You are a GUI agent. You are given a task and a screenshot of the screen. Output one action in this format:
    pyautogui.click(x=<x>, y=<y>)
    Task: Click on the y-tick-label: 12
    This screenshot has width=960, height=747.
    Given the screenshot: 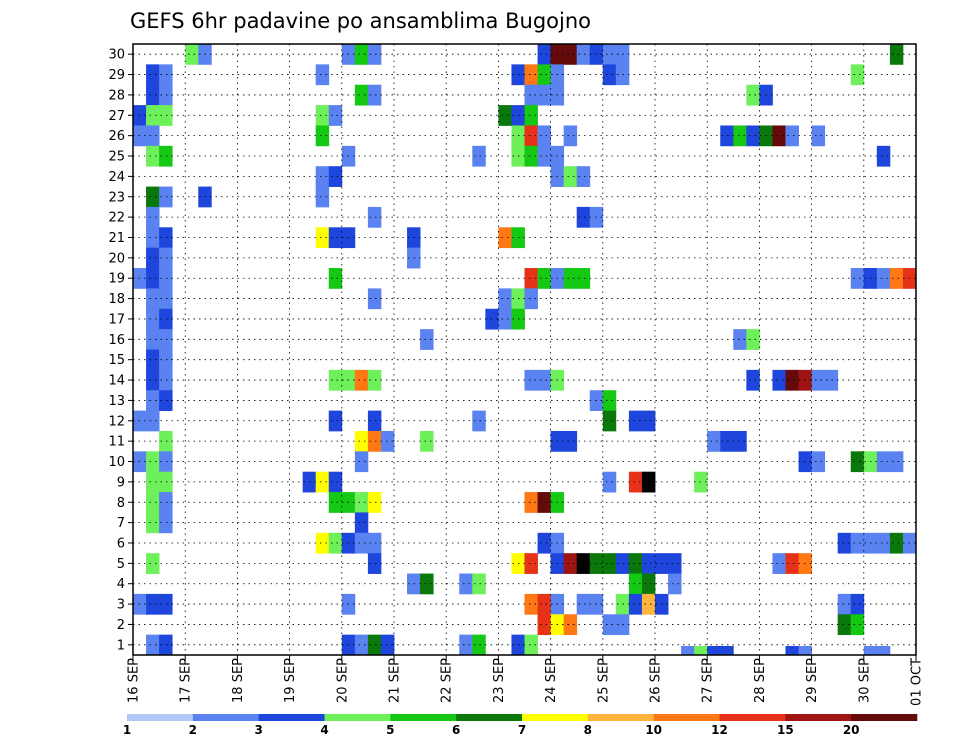 What is the action you would take?
    pyautogui.click(x=116, y=421)
    